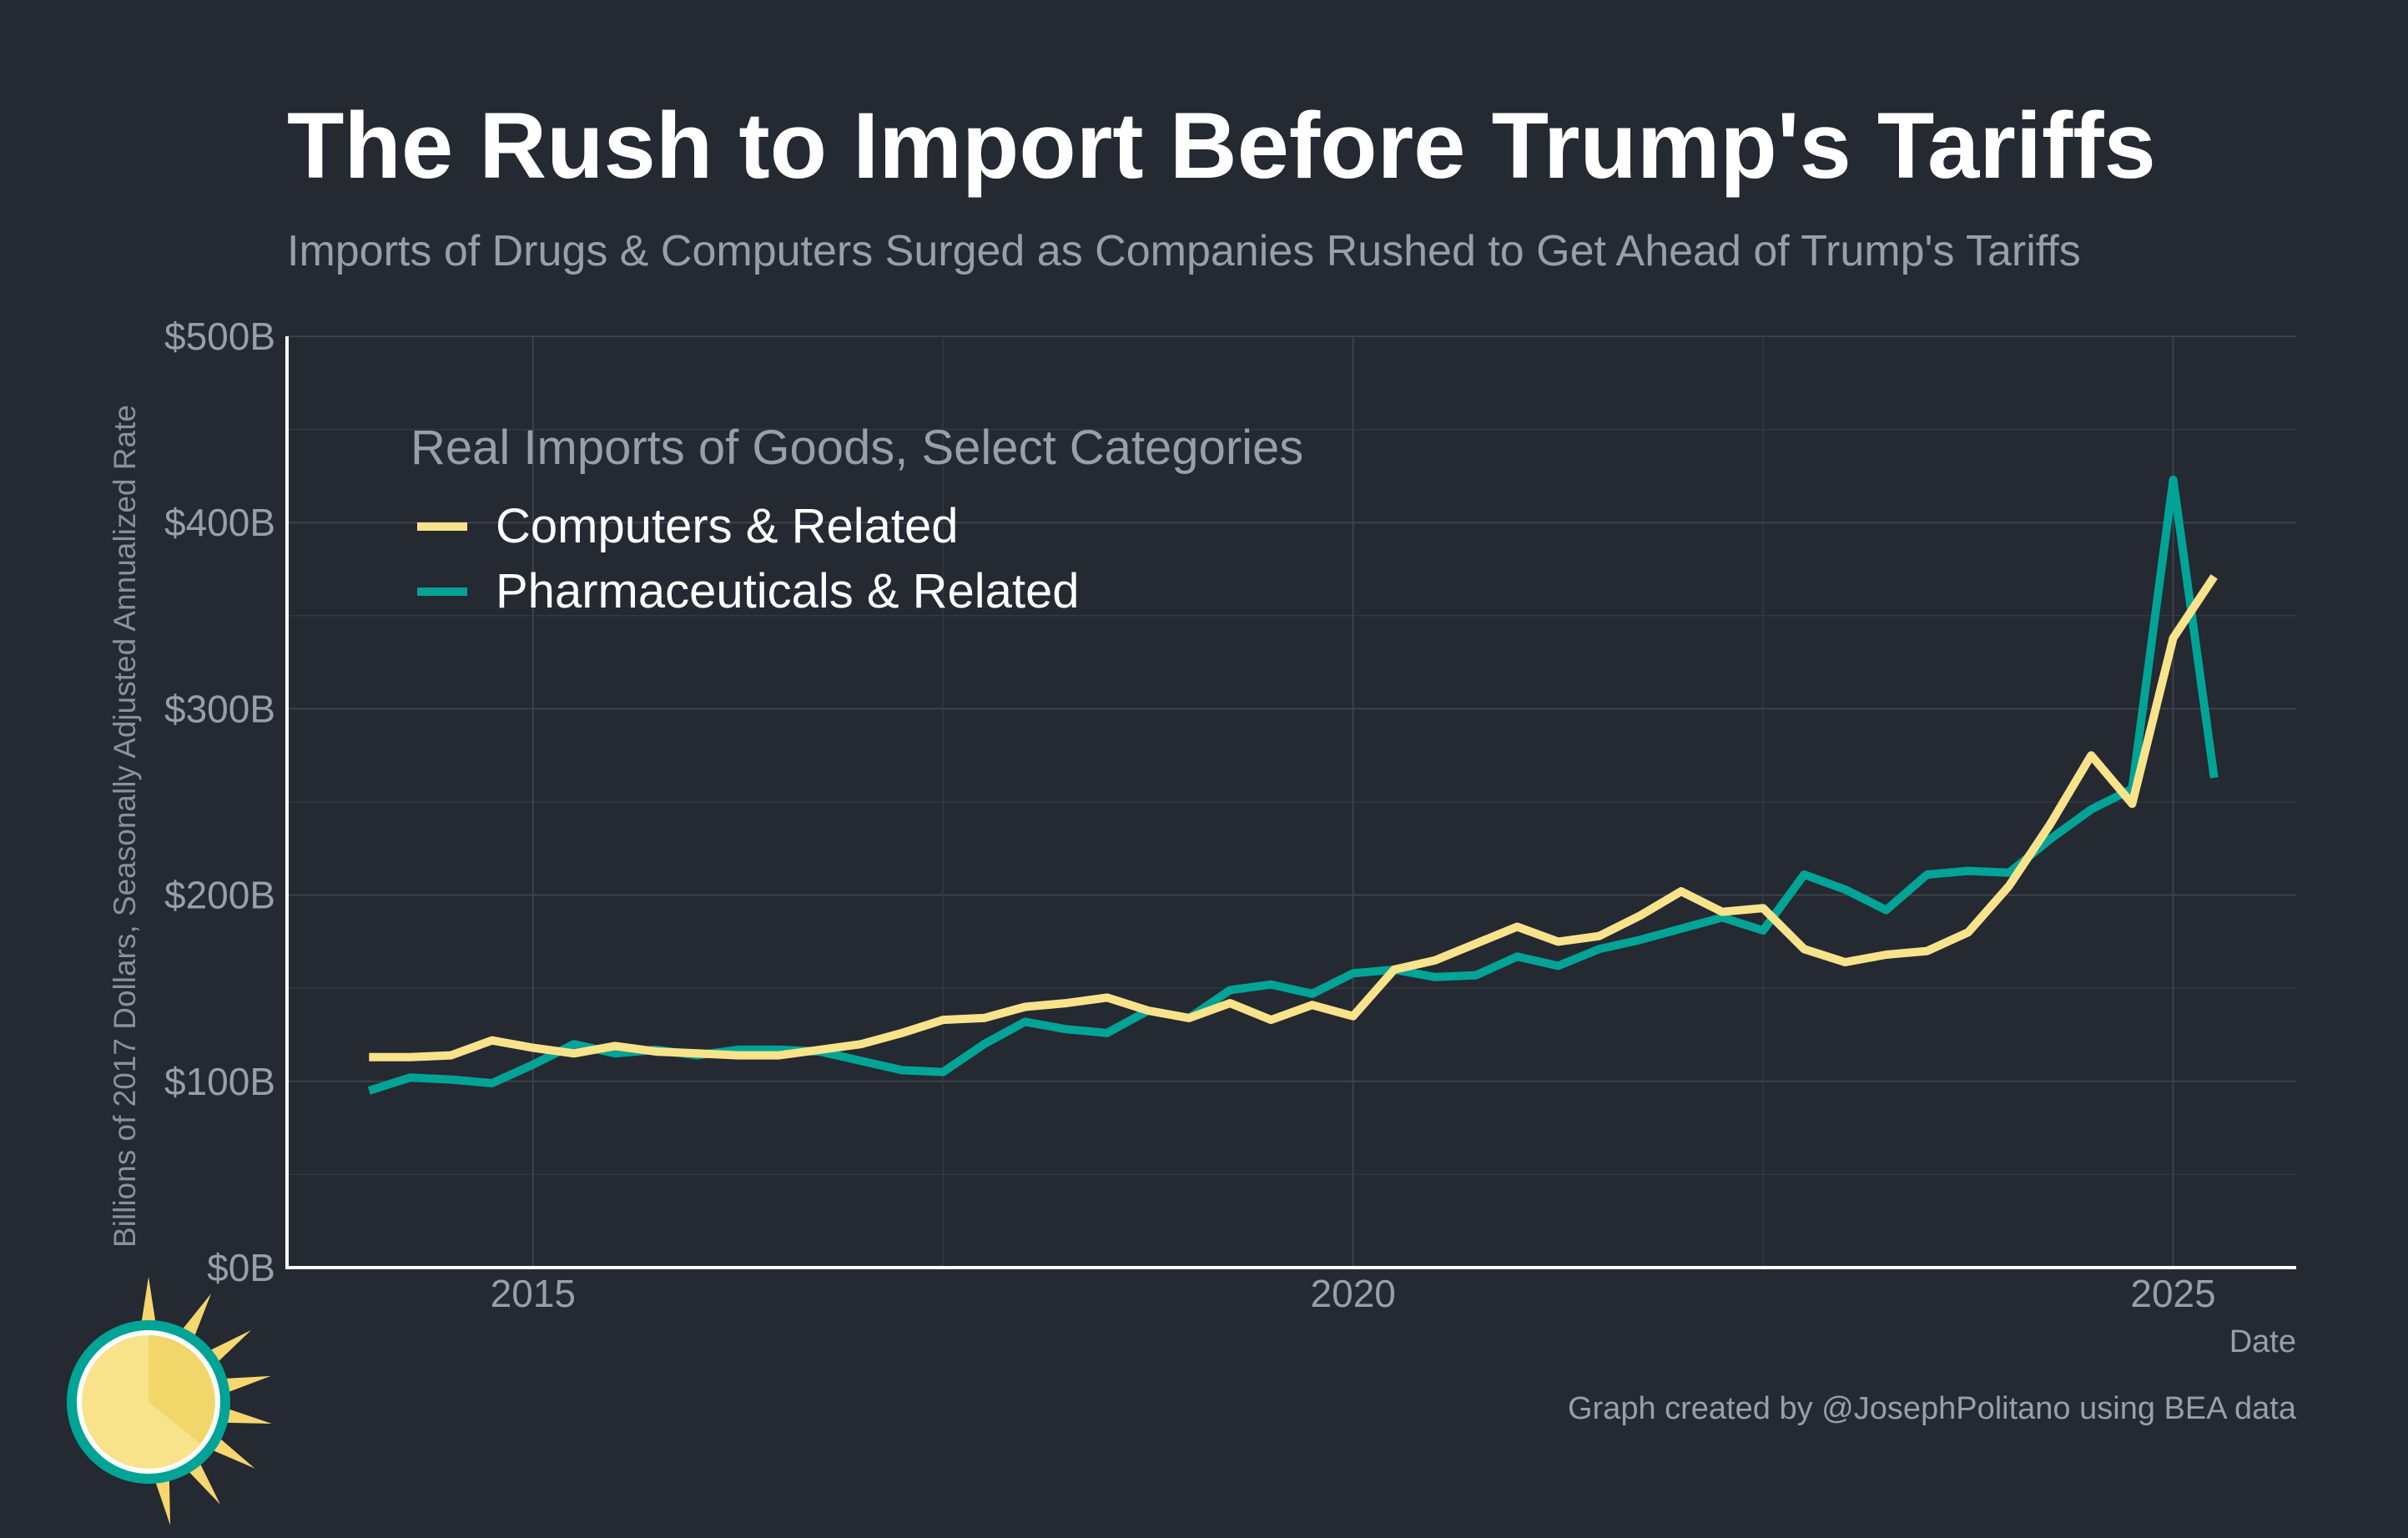  I want to click on y-tick-label: $0B, so click(241, 1267).